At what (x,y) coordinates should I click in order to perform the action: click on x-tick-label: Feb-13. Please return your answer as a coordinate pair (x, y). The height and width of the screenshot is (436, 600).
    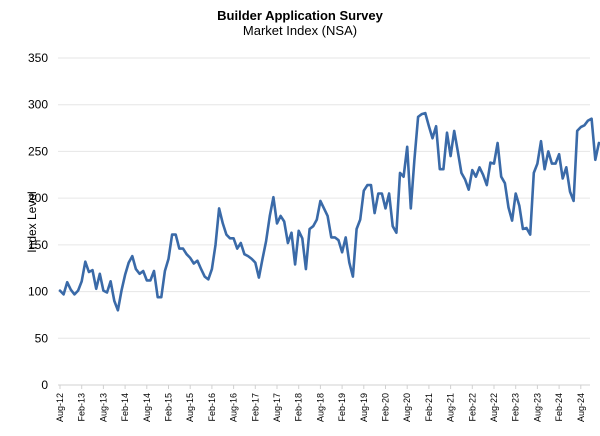
    Looking at the image, I should click on (82, 407).